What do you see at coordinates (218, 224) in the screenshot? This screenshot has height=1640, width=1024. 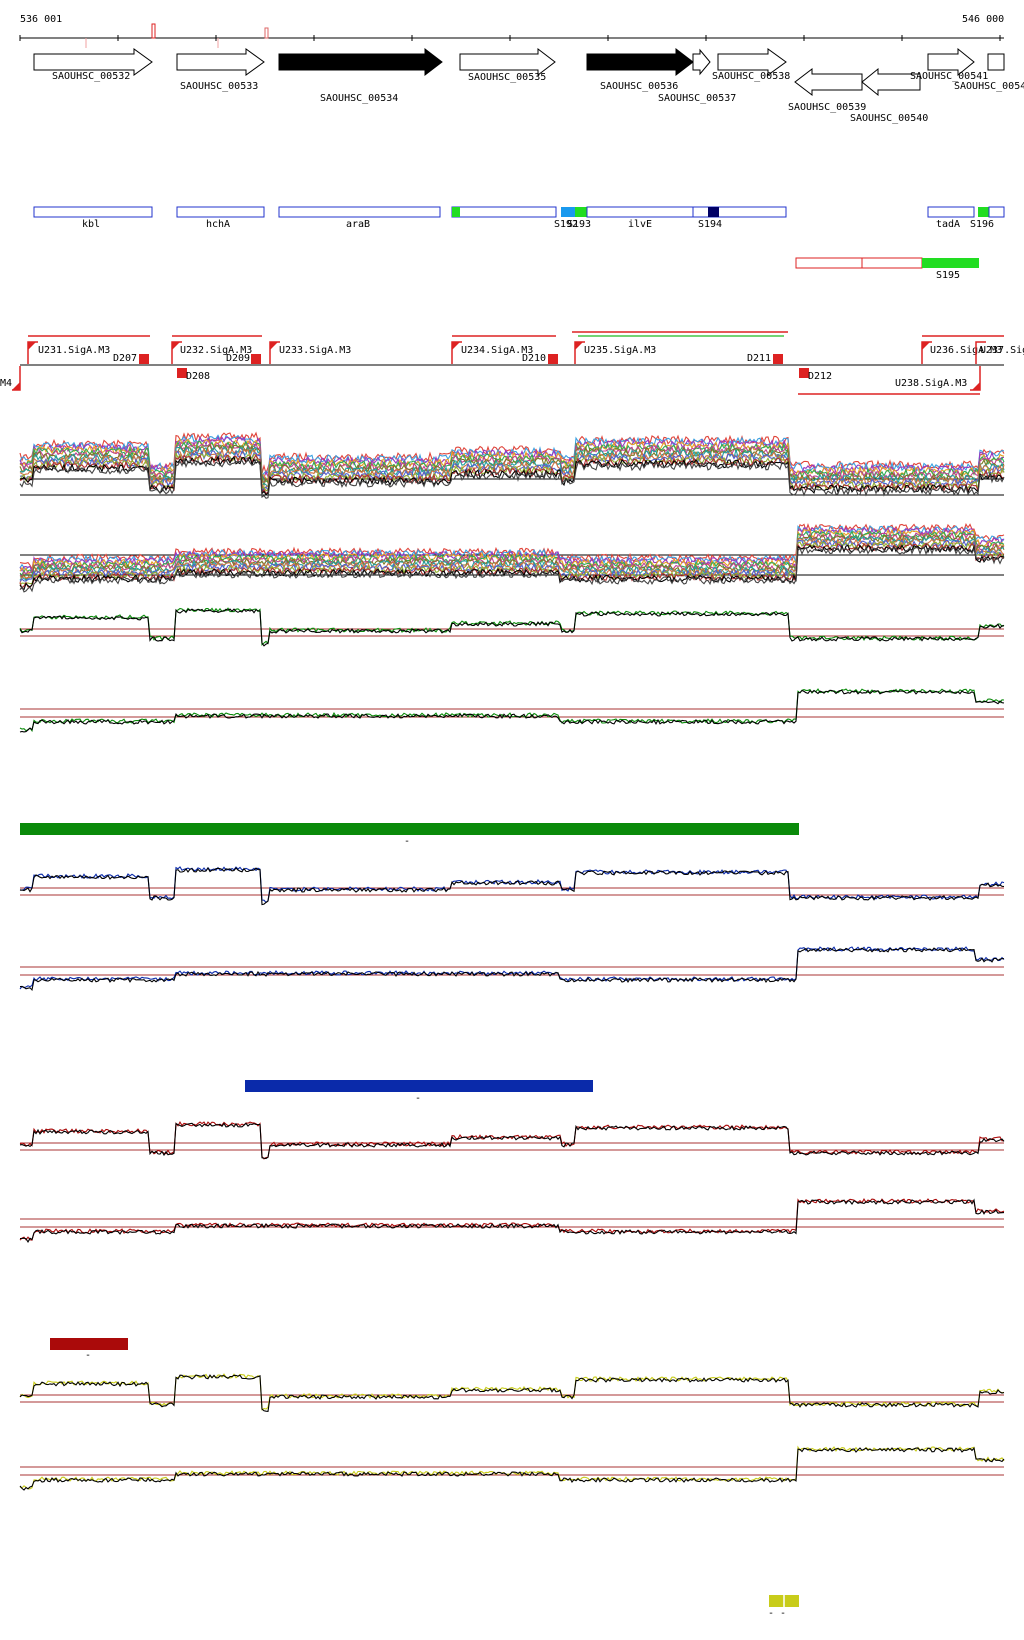 I see `annotation-label: hchA` at bounding box center [218, 224].